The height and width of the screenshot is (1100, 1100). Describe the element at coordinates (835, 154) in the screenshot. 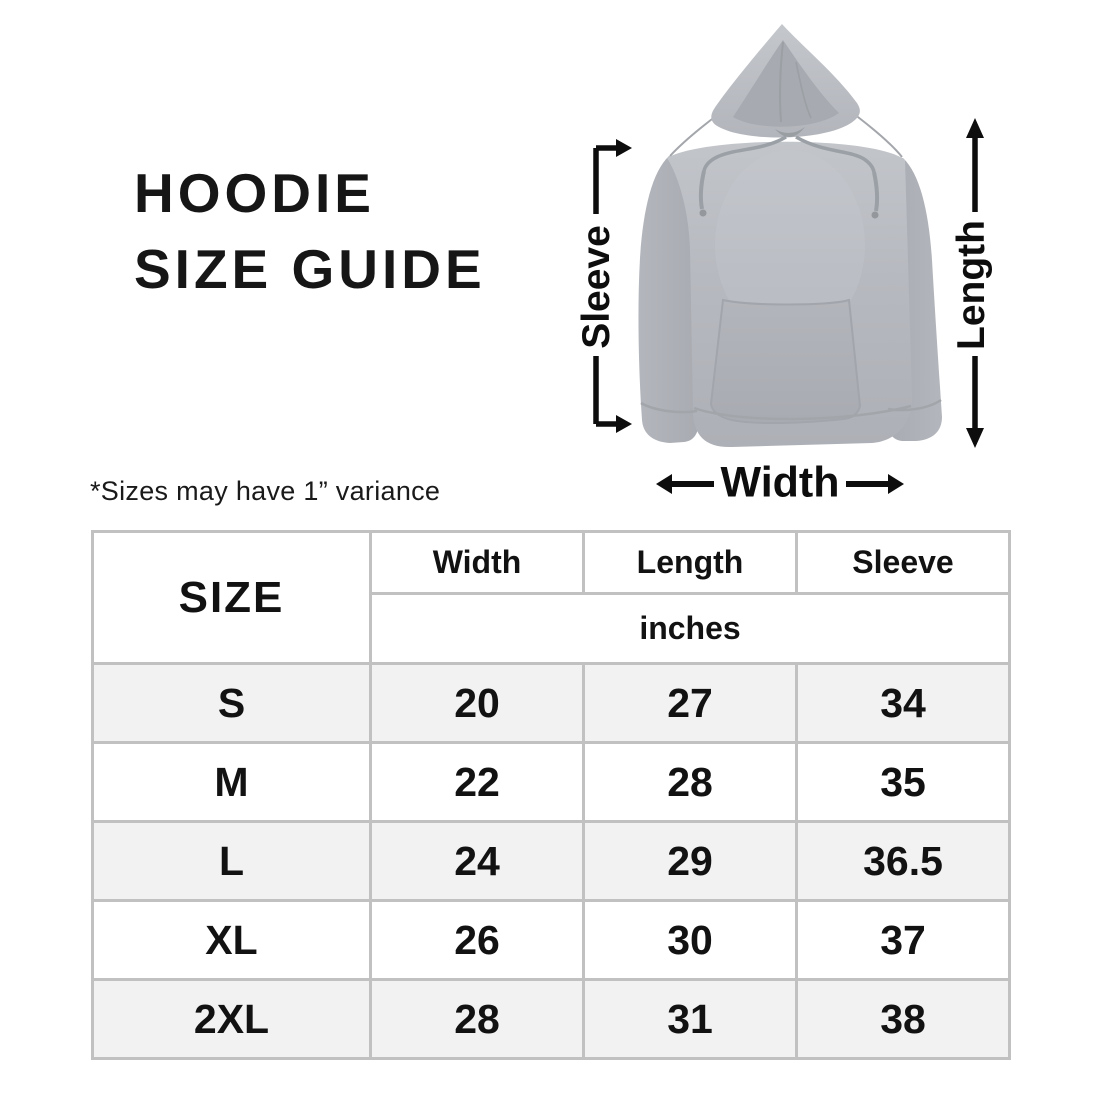

I see `right-drawstring-piping` at that location.